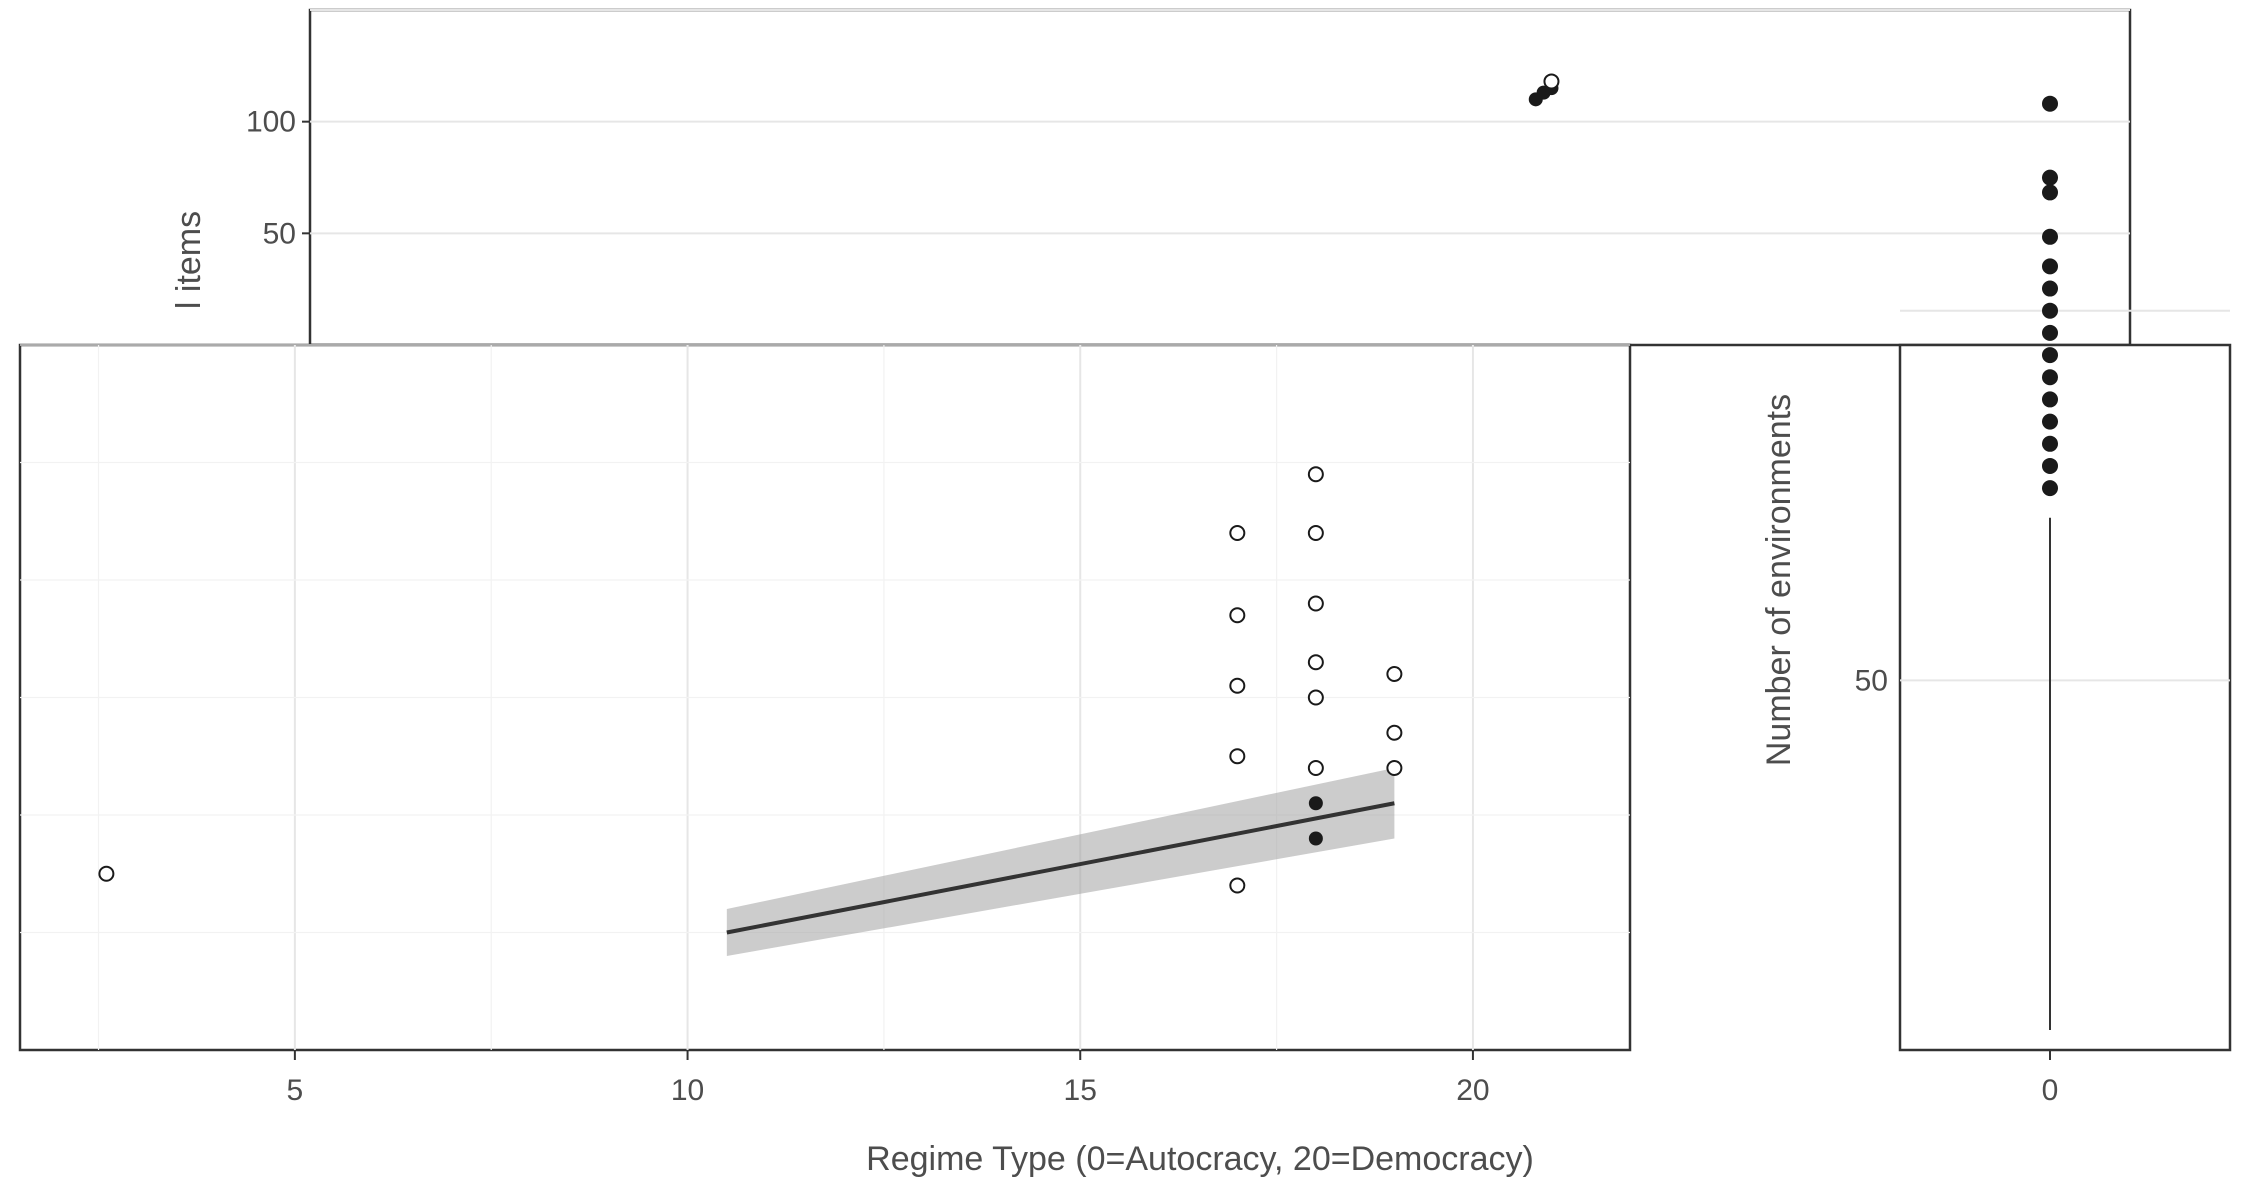 Image resolution: width=2242 pixels, height=1191 pixels. I want to click on right-panel: 50 0, so click(2043, 601).